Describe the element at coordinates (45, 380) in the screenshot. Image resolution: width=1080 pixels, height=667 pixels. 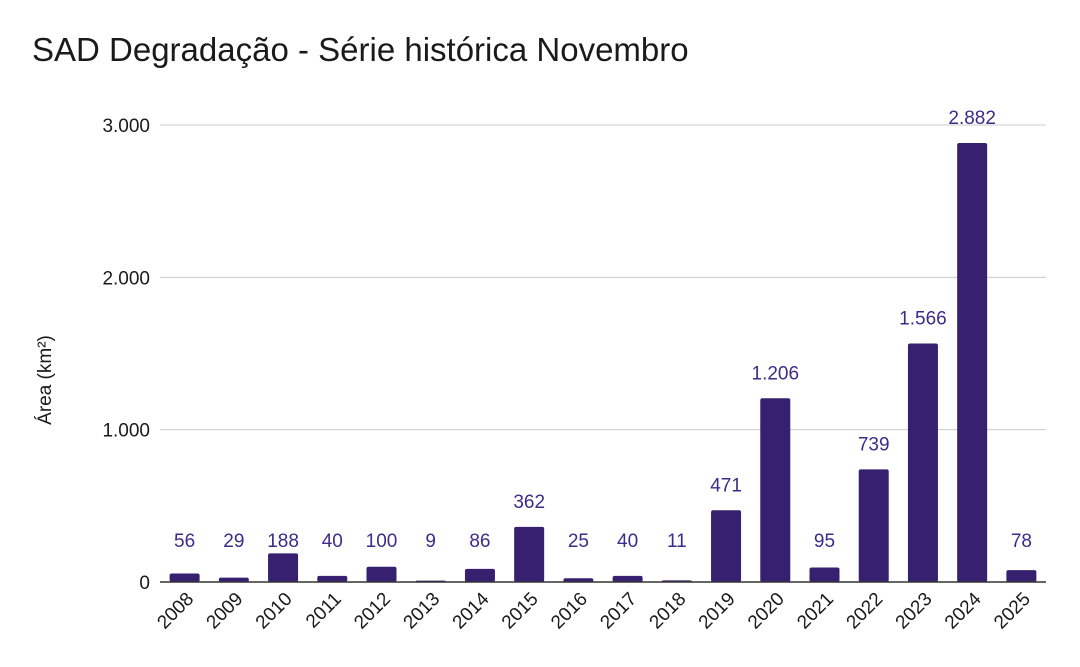
I see `y-axis-label: Área (km²)` at that location.